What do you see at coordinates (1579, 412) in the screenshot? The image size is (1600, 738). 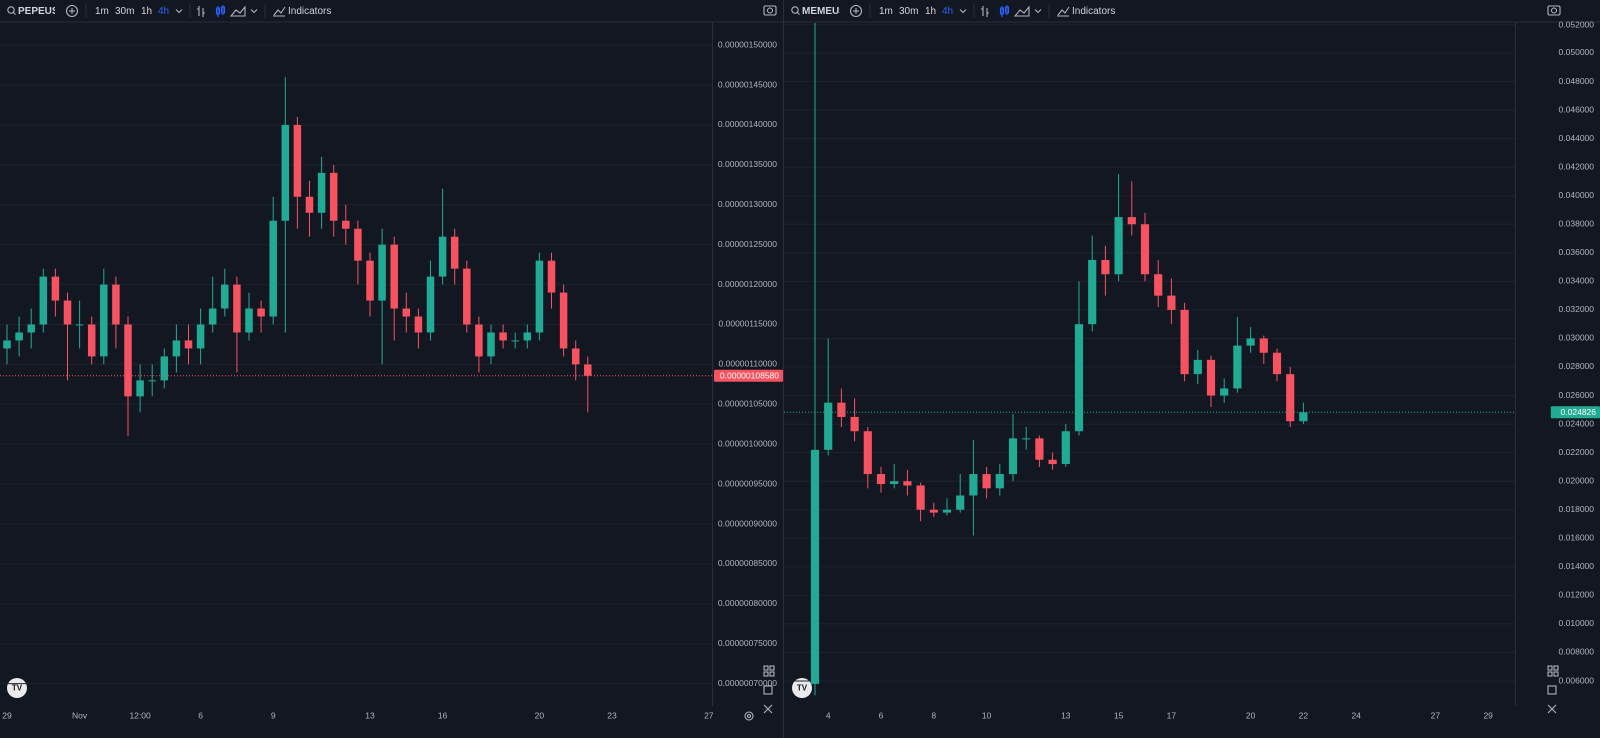 I see `last-price-label: 0.024826` at bounding box center [1579, 412].